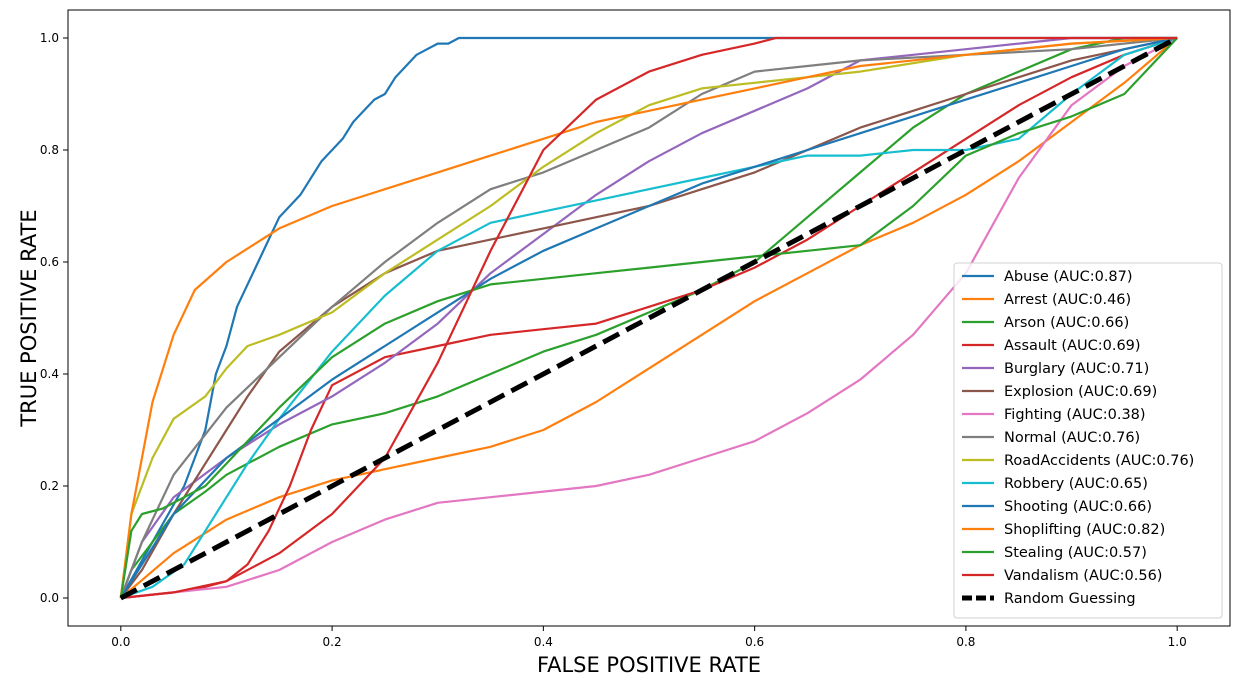 This screenshot has width=1239, height=689. I want to click on x-tick-label: 0.2, so click(332, 642).